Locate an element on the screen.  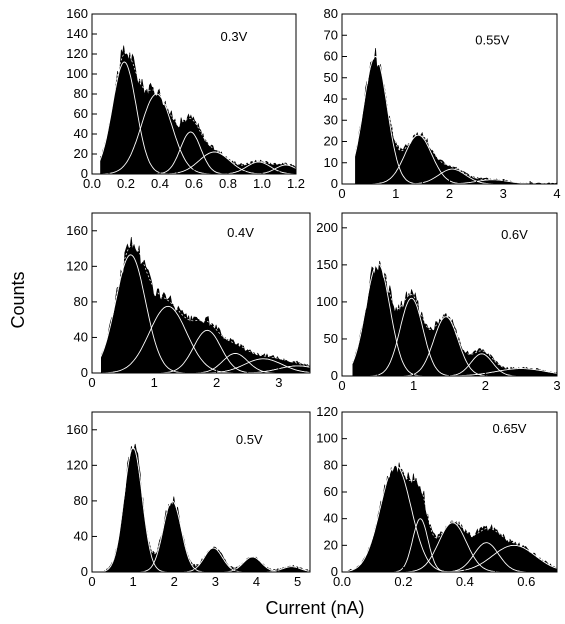
bias-voltage-label: 0.6V is located at coordinates (514, 234).